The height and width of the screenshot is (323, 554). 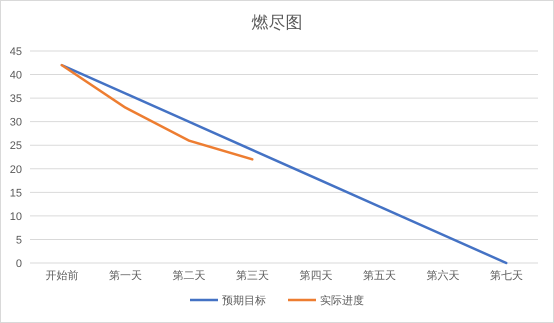 What do you see at coordinates (16, 76) in the screenshot?
I see `y-tick-label: 40` at bounding box center [16, 76].